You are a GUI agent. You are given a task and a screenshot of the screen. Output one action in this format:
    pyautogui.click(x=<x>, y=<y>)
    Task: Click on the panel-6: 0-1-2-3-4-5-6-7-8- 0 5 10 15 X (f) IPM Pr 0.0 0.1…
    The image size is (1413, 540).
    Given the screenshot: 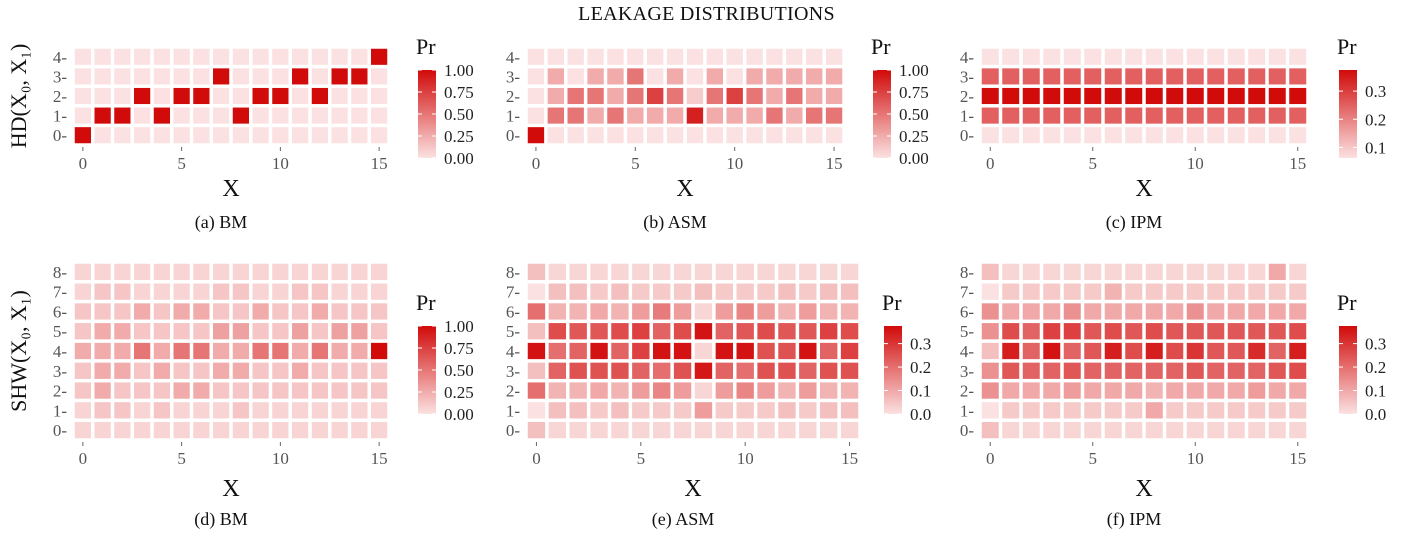 What is the action you would take?
    pyautogui.click(x=1173, y=396)
    